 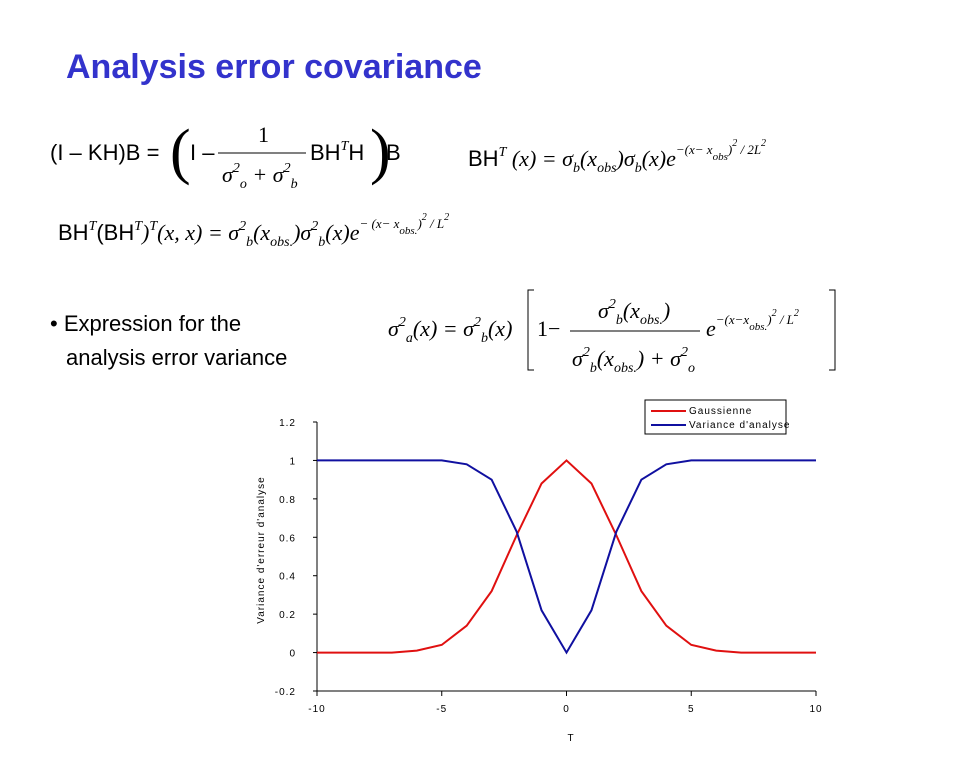 What do you see at coordinates (409, 338) in the screenshot?
I see `formula-run: a` at bounding box center [409, 338].